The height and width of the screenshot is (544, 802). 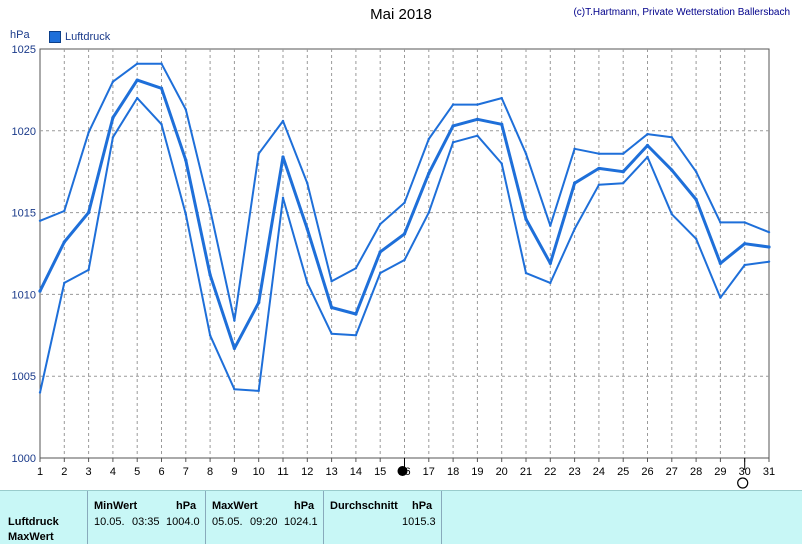 I want to click on x-tick-label: 20, so click(x=502, y=472).